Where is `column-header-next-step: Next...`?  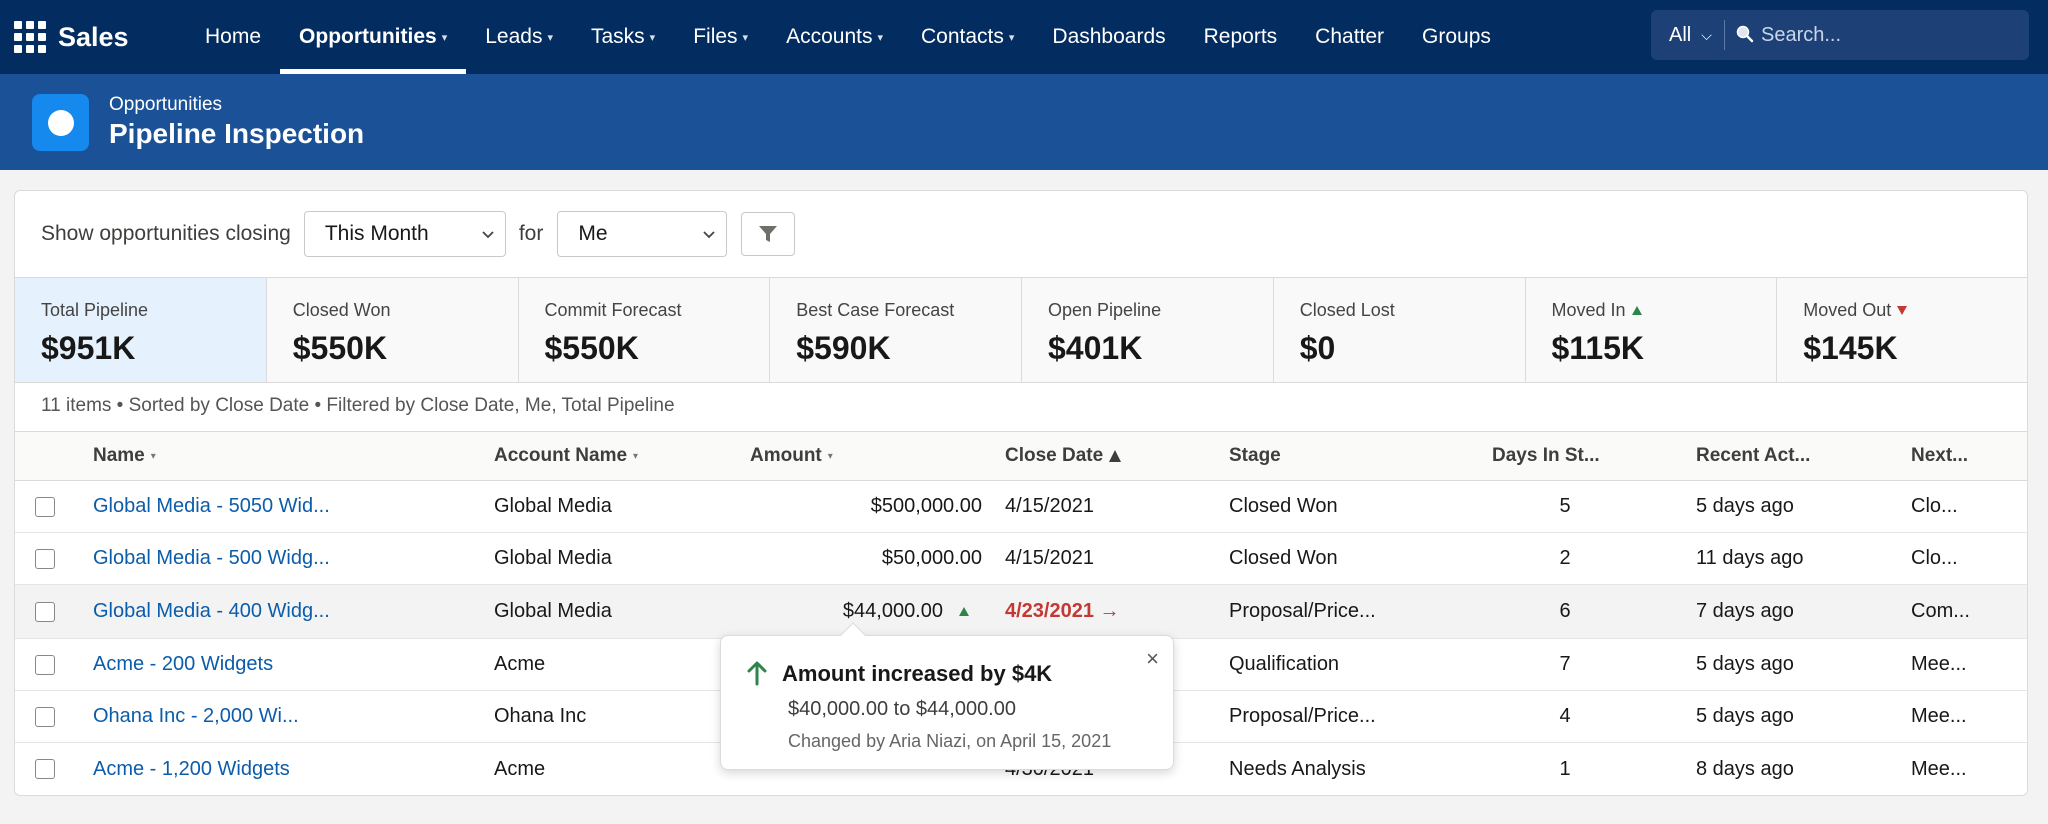 column-header-next-step: Next... is located at coordinates (1939, 456).